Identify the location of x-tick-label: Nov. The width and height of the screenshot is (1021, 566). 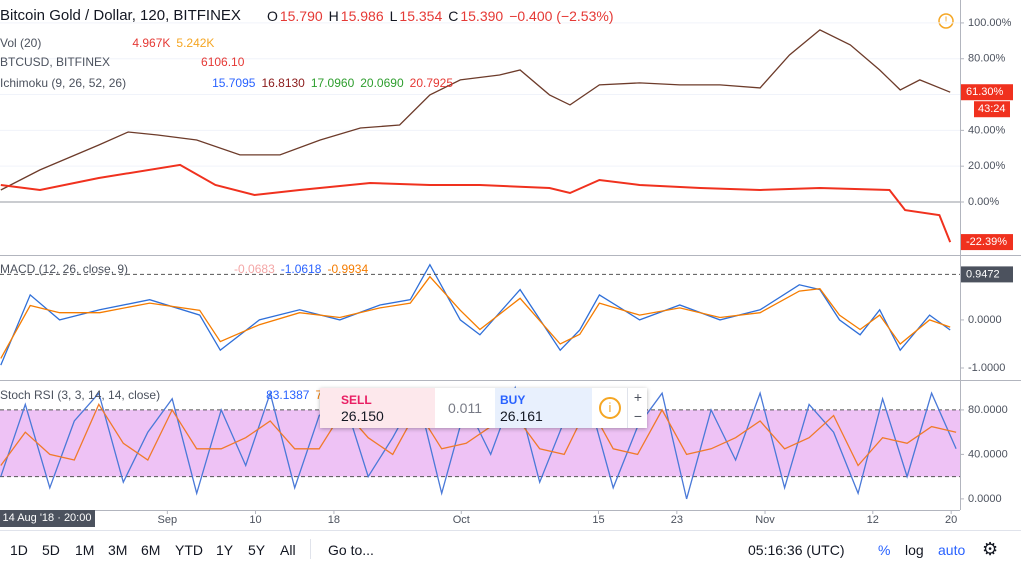
(765, 520).